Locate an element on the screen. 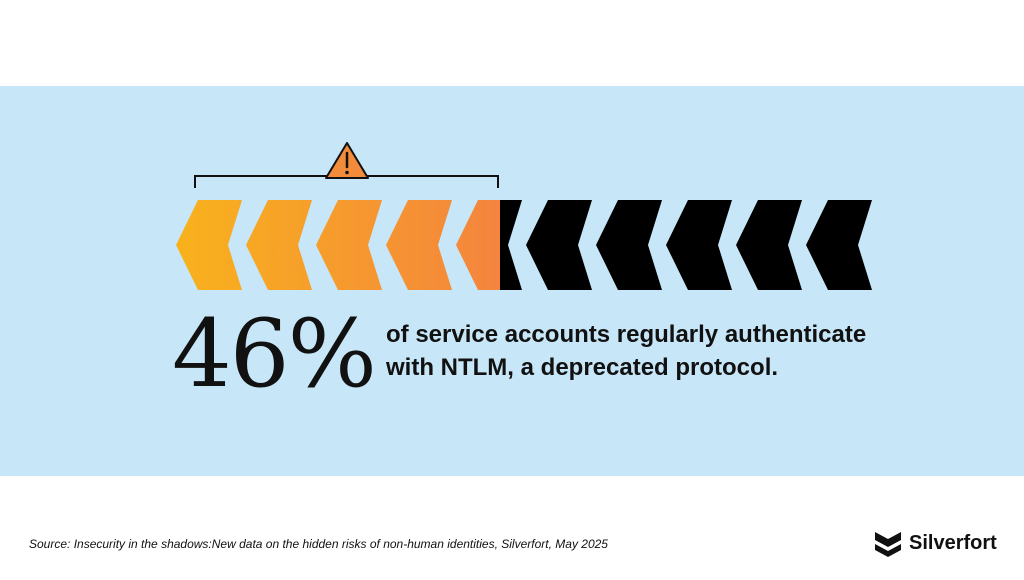  stat-value: 46% is located at coordinates (274, 354).